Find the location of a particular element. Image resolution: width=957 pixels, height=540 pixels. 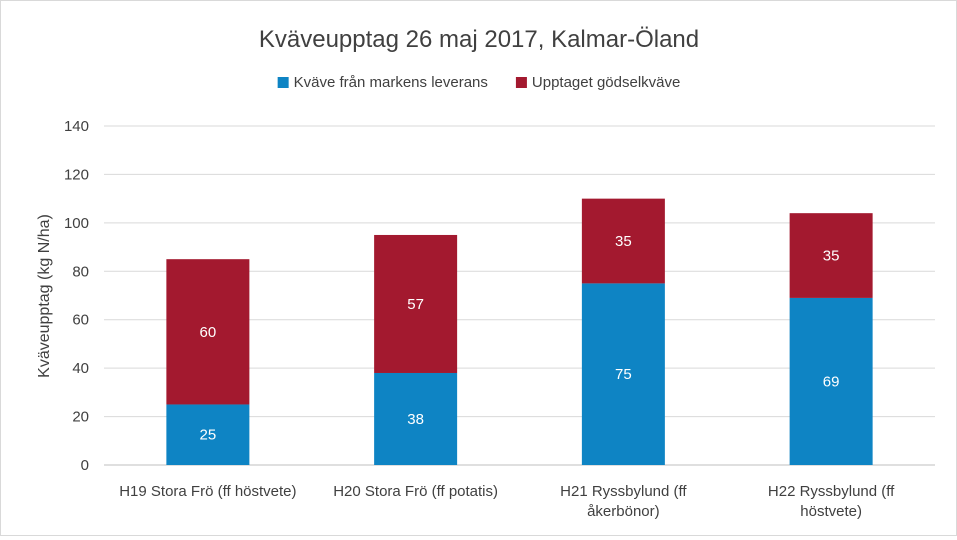

data-label: 25 is located at coordinates (208, 435).